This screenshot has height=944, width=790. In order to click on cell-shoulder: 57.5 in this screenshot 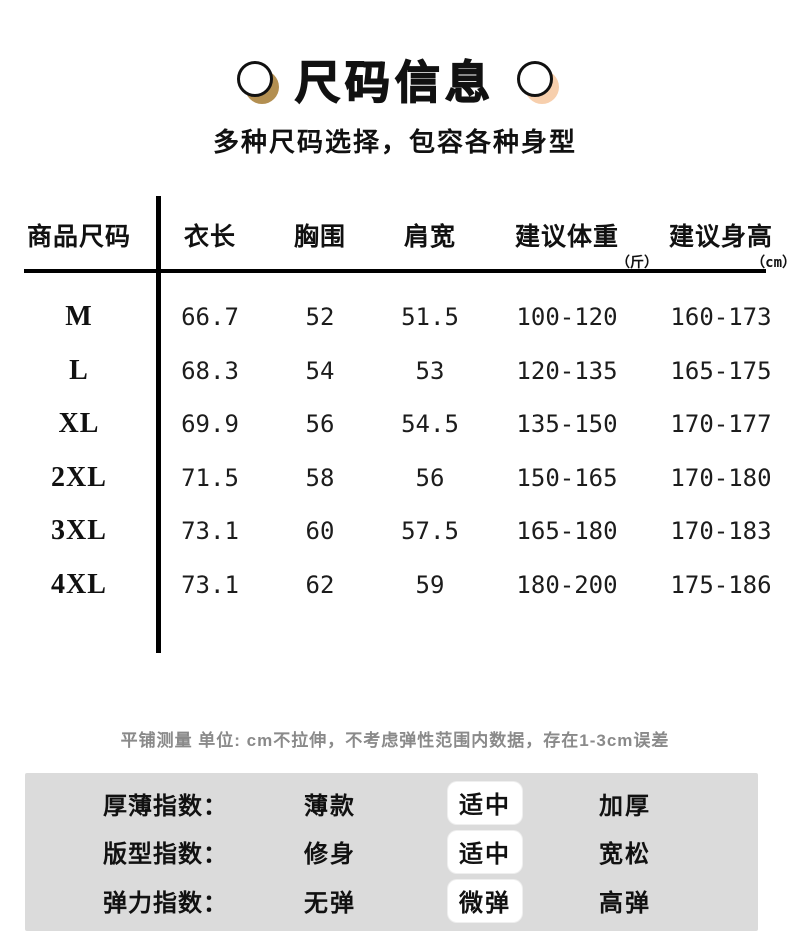, I will do `click(430, 531)`.